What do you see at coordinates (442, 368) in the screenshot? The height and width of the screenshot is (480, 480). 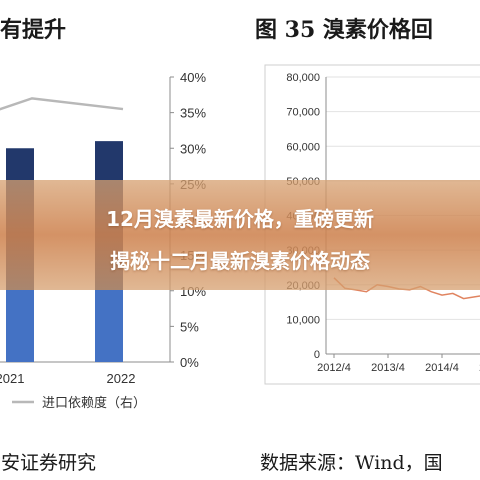 I see `x-tick-label-2: 2014/4` at bounding box center [442, 368].